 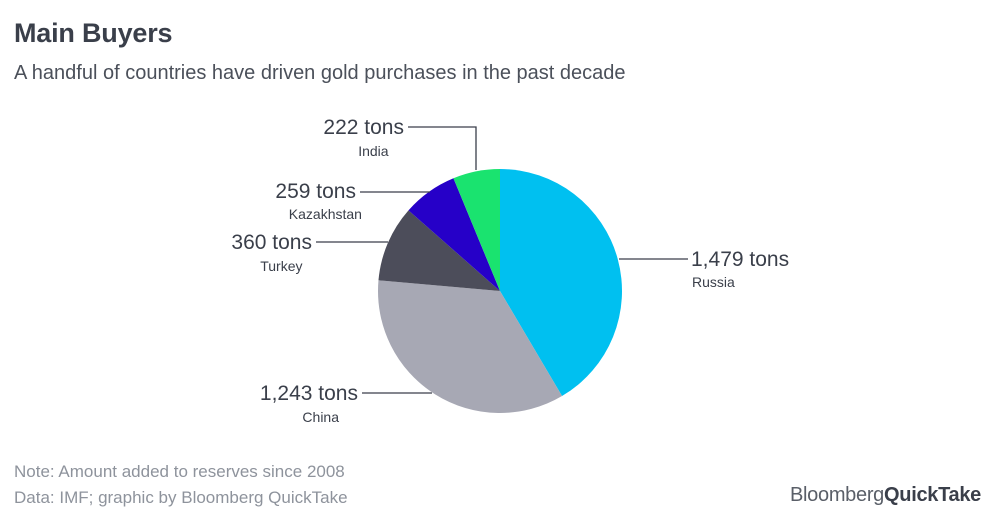 What do you see at coordinates (325, 214) in the screenshot?
I see `category-label-kazakhstan: Kazakhstan` at bounding box center [325, 214].